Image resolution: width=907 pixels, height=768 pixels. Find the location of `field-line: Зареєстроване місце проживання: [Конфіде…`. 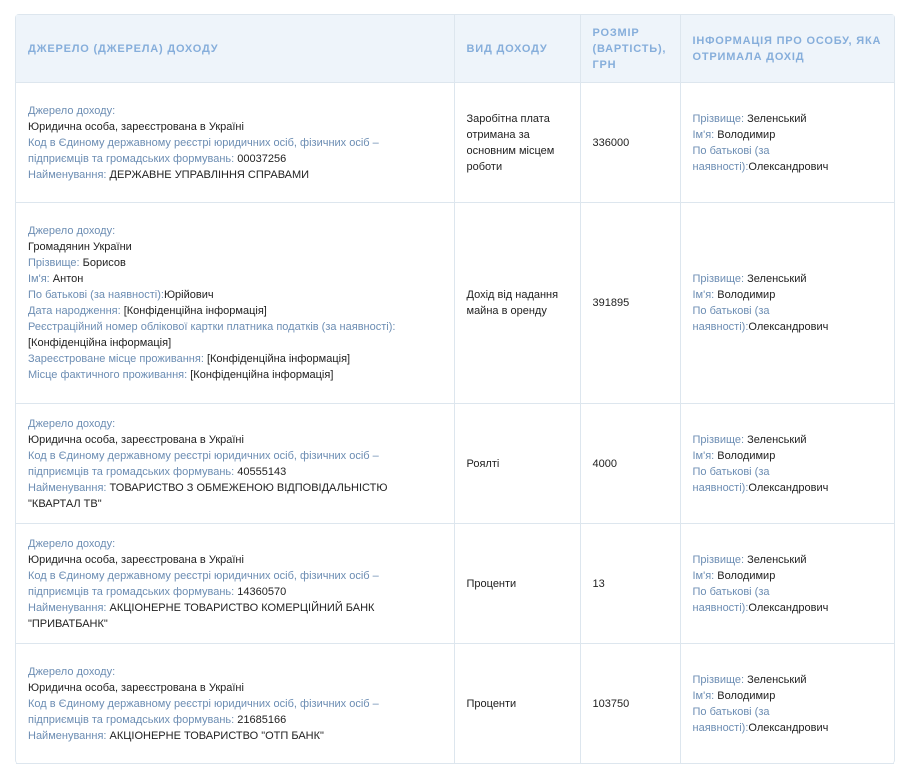

field-line: Зареєстроване місце проживання: [Конфіде… is located at coordinates (235, 359).